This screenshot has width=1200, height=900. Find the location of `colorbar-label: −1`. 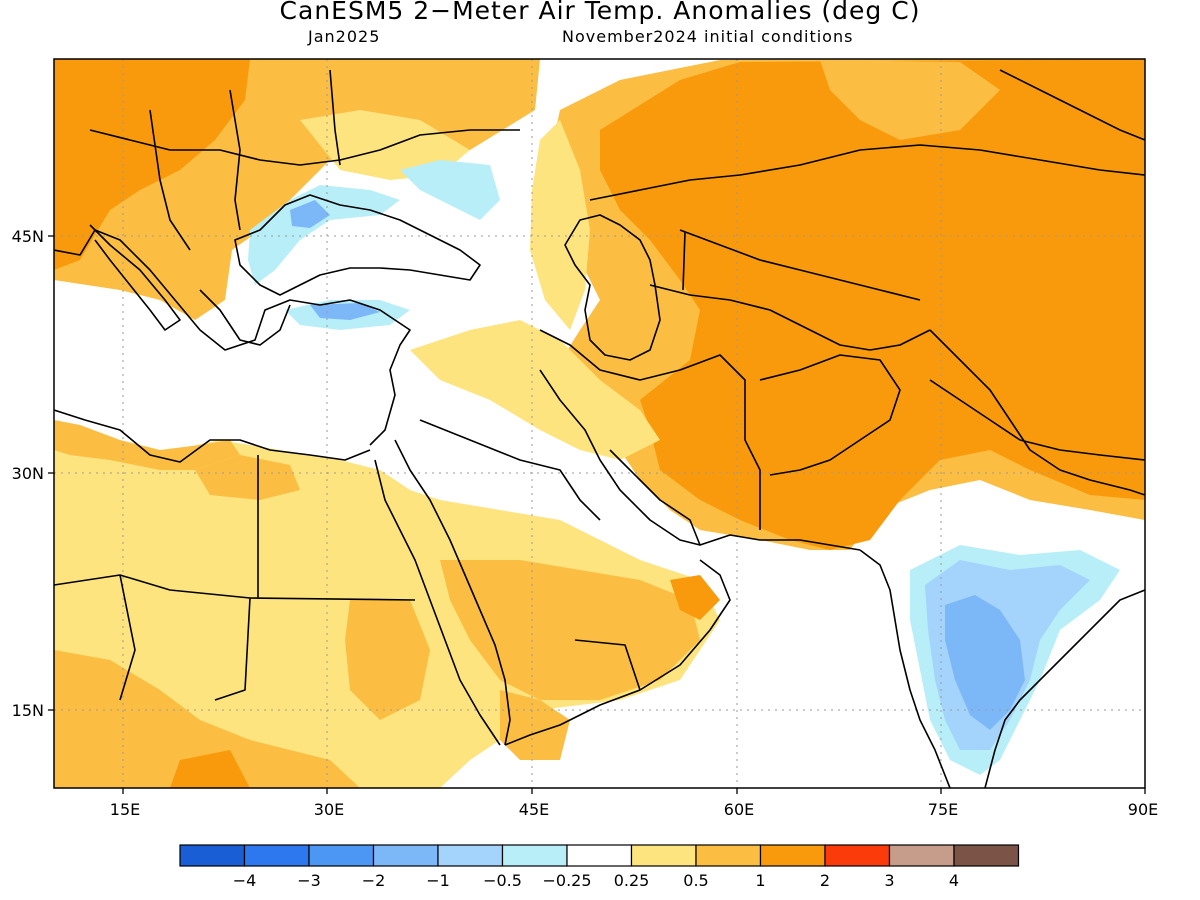

colorbar-label: −1 is located at coordinates (438, 880).